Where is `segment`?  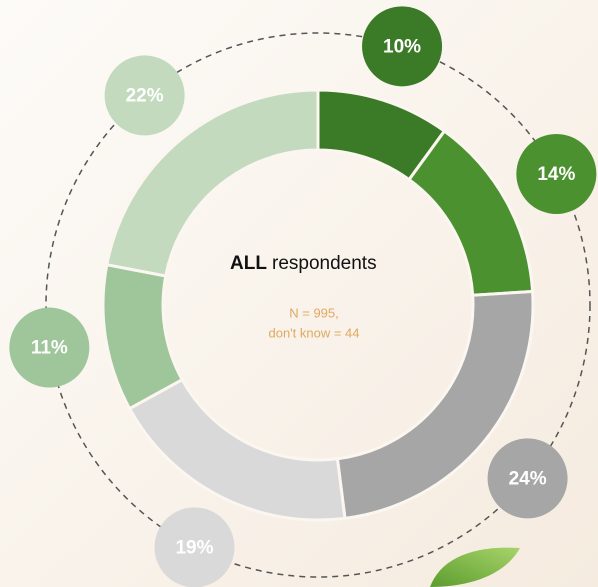
segment is located at coordinates (212, 183).